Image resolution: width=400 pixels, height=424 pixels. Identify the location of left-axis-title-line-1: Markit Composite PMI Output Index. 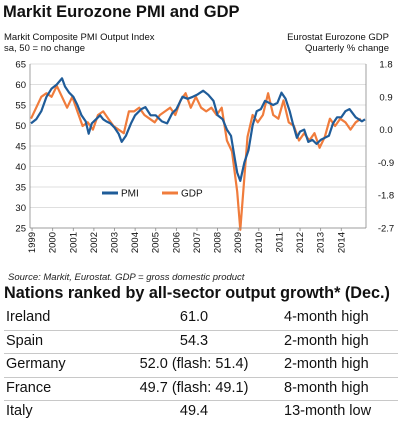
(79, 37).